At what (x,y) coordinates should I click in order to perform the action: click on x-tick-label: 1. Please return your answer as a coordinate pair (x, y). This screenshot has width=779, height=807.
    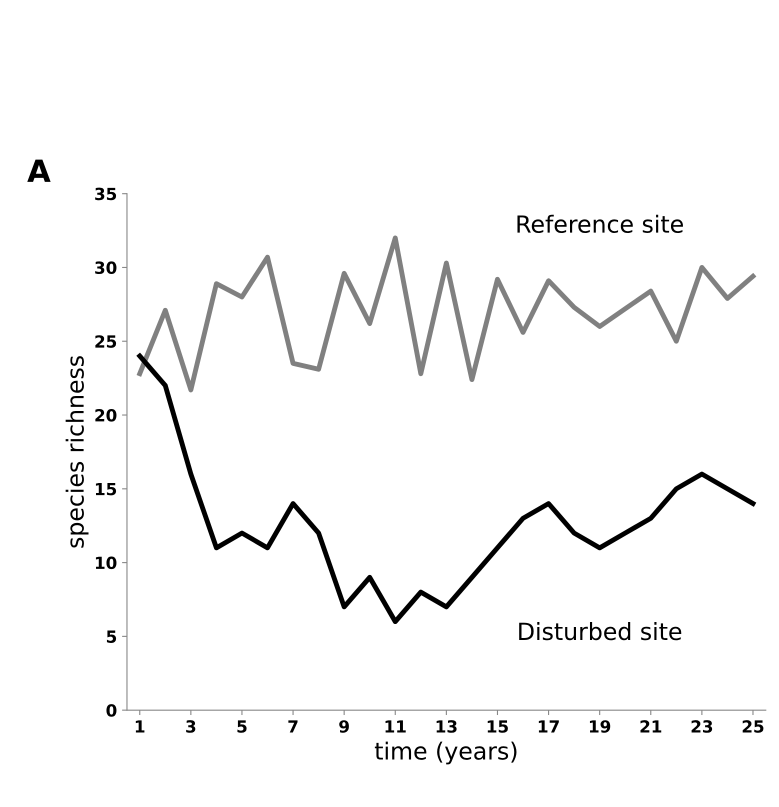
    Looking at the image, I should click on (140, 726).